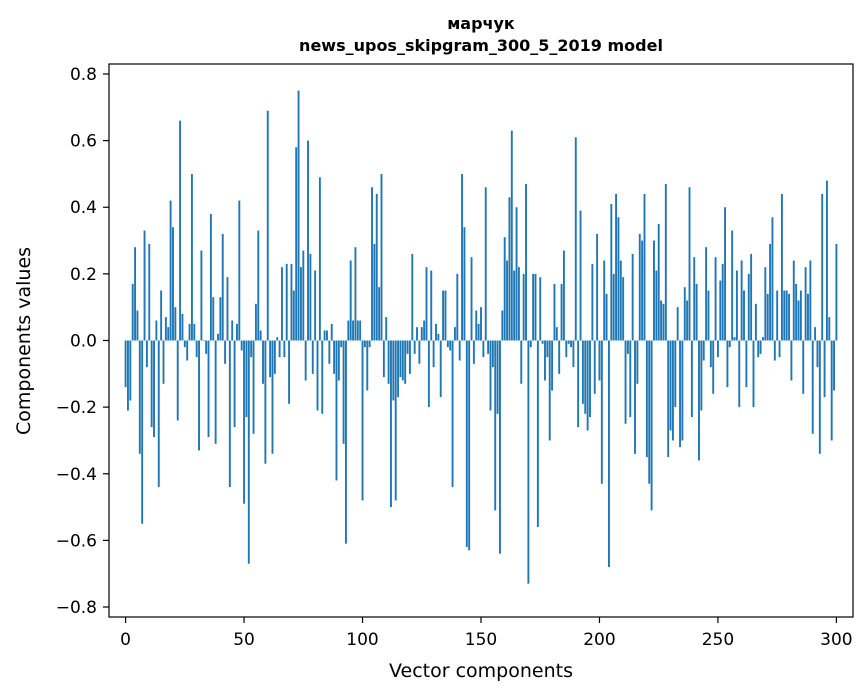 Image resolution: width=867 pixels, height=696 pixels. I want to click on x-axis-ticks: 0 50 100 150 200 250 300, so click(486, 633).